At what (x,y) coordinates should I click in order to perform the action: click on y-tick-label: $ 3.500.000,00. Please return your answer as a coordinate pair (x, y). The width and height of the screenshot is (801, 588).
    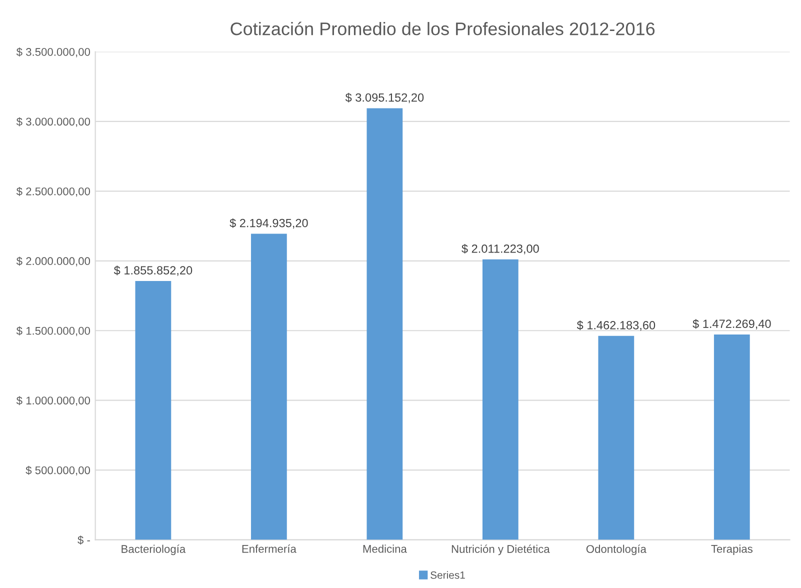
    Looking at the image, I should click on (53, 53).